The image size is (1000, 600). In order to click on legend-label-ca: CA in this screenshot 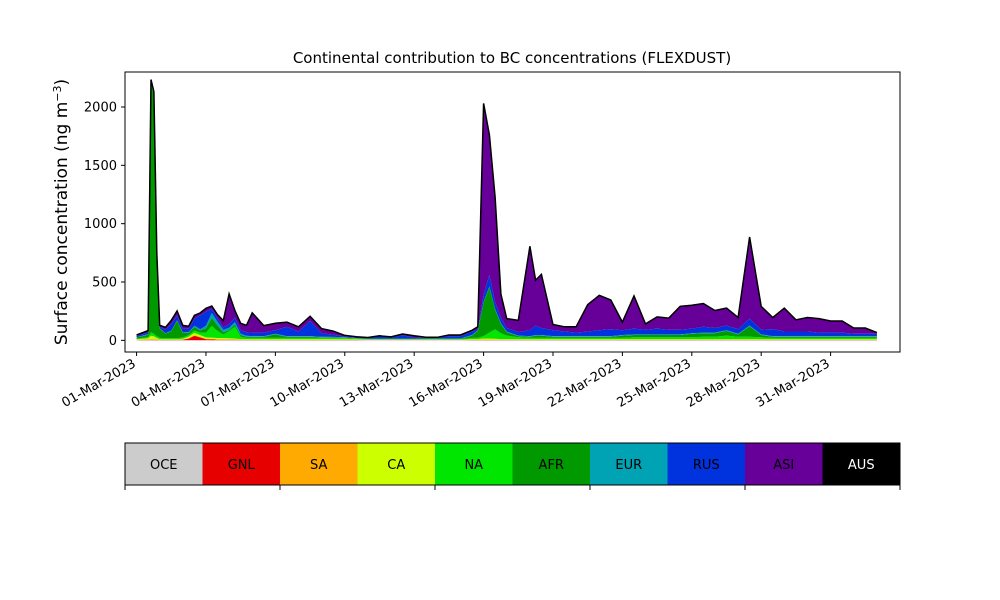, I will do `click(396, 465)`.